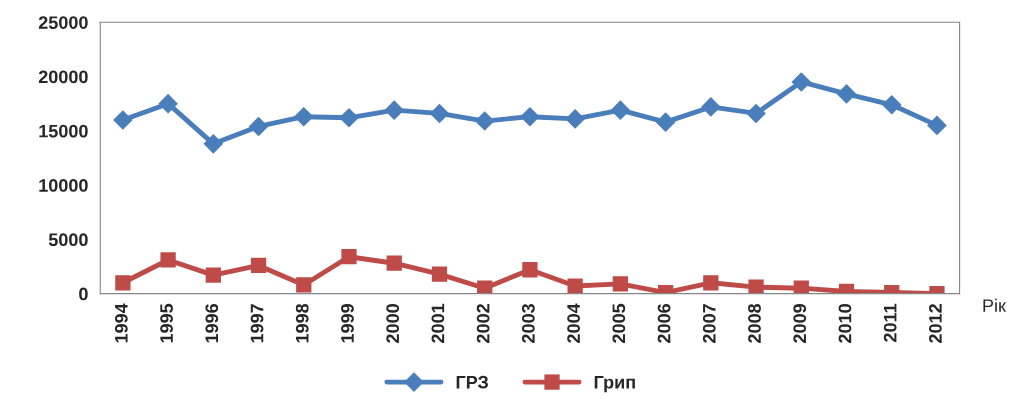 This screenshot has width=1023, height=405. I want to click on x-tick-label: 2011, so click(890, 322).